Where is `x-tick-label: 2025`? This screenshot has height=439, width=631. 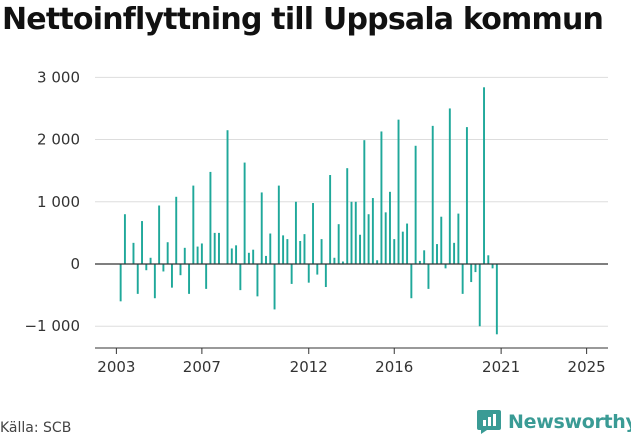 x-tick-label: 2025 is located at coordinates (587, 367).